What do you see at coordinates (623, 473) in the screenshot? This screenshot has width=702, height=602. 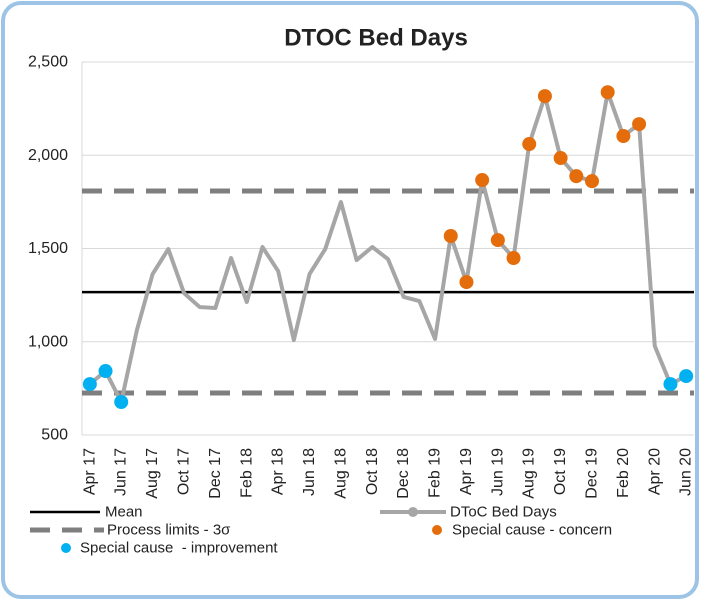 I see `x-tick-label: Feb 20` at bounding box center [623, 473].